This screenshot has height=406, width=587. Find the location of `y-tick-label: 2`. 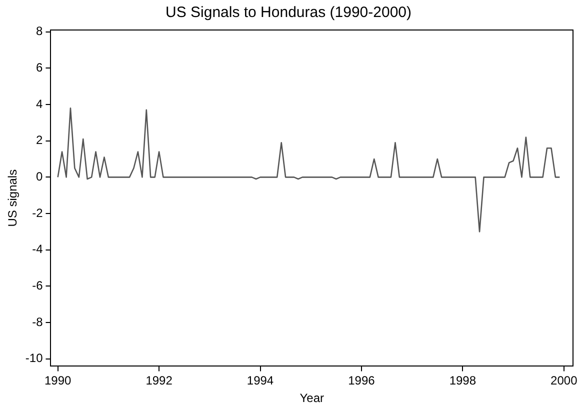

y-tick-label: 2 is located at coordinates (40, 140).